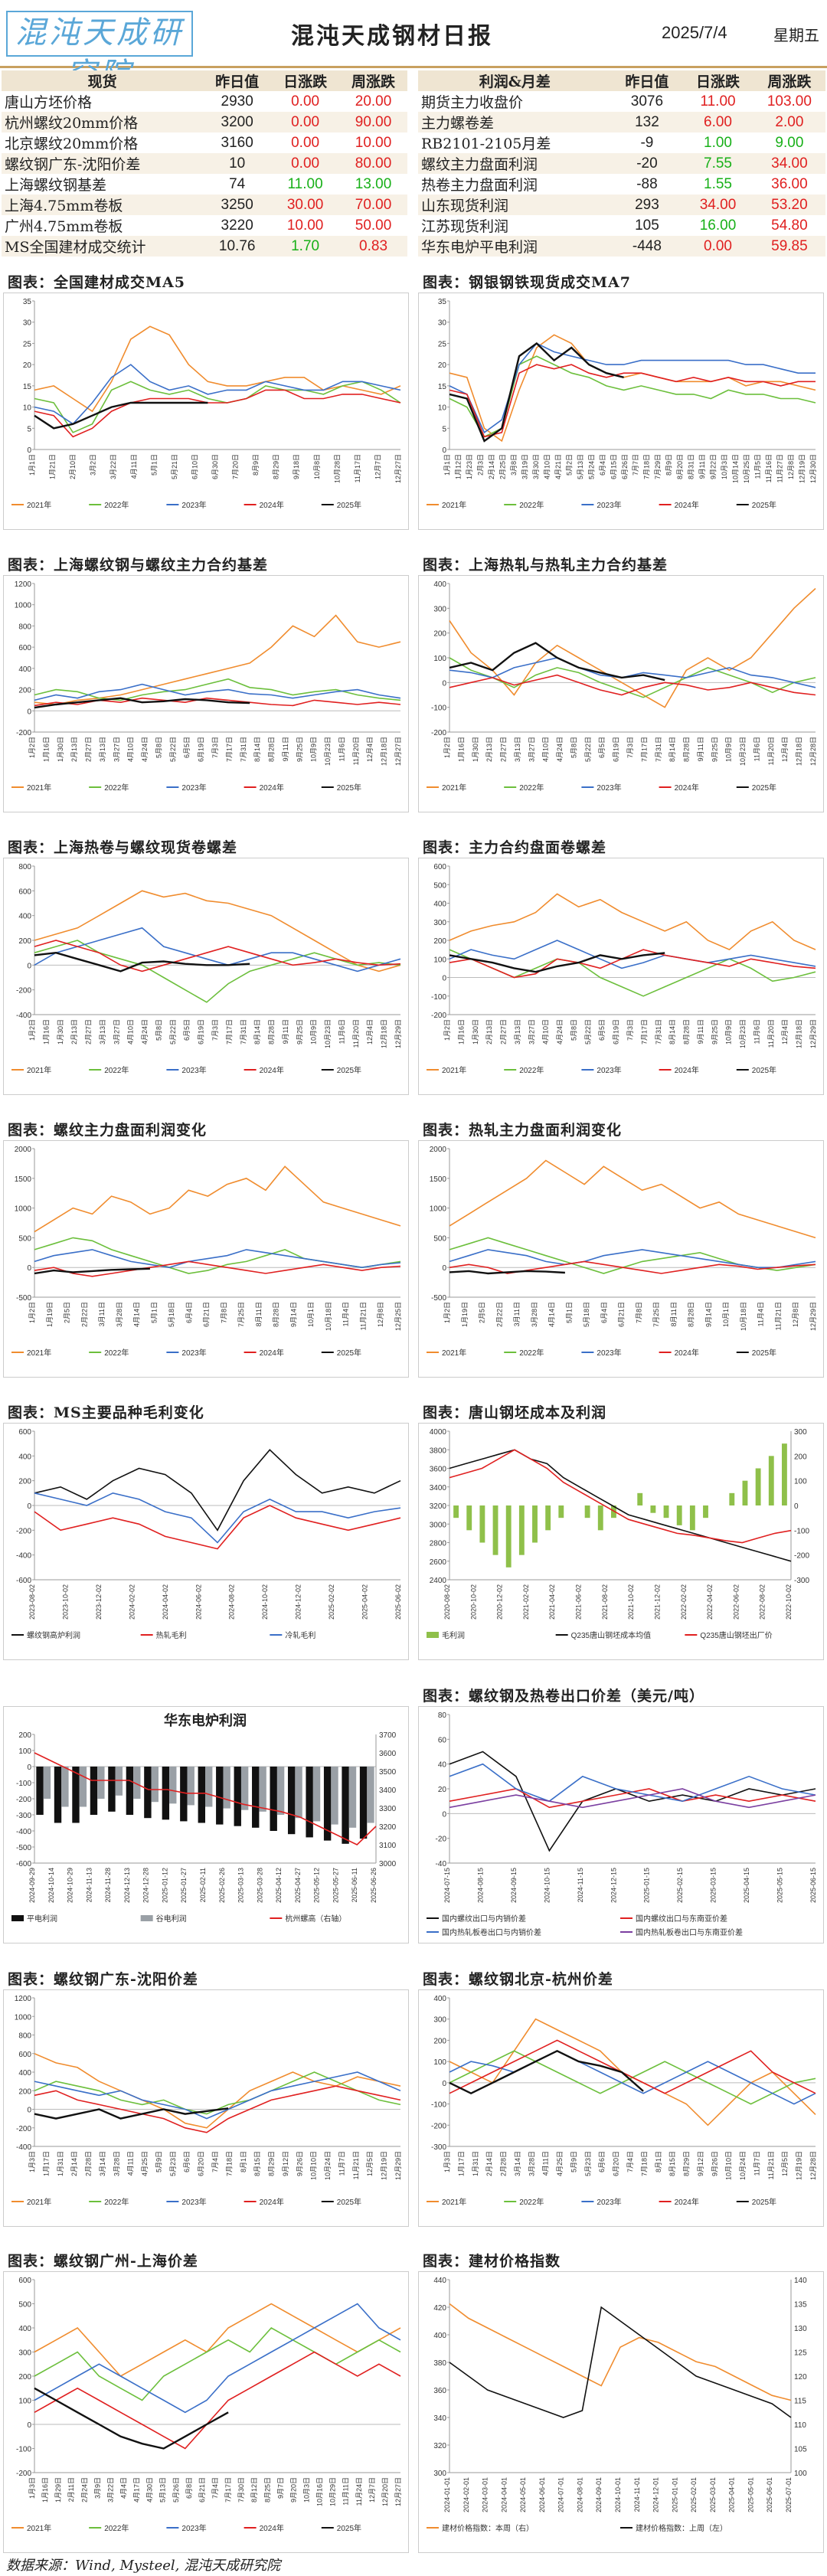  Describe the element at coordinates (24, 1238) in the screenshot. I see `y-tick-label: 500` at that location.